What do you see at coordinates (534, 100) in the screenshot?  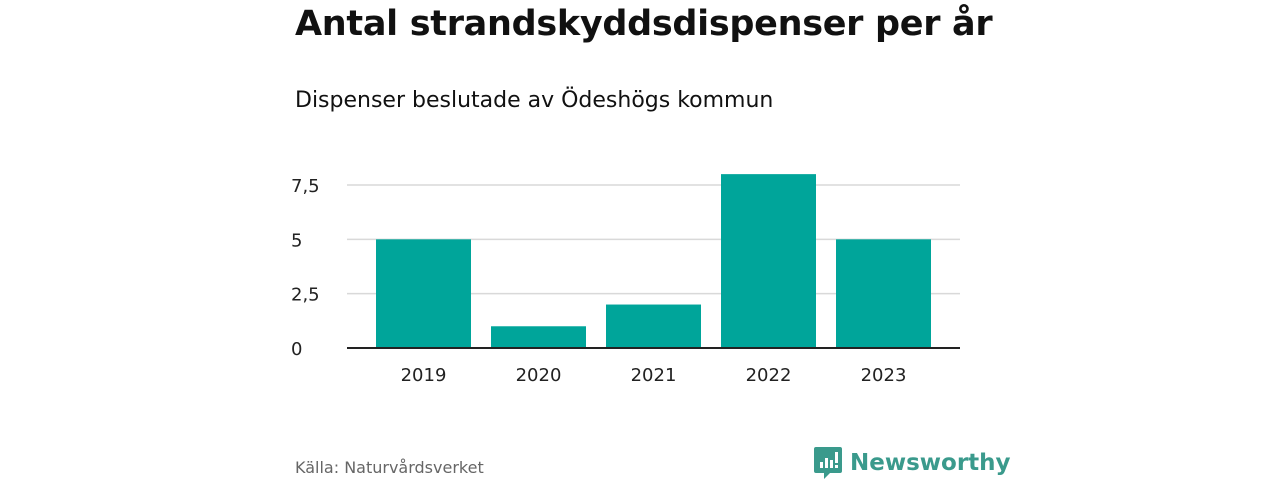 I see `chart-subtitle: Dispenser beslutade av Ödeshögs kommun` at bounding box center [534, 100].